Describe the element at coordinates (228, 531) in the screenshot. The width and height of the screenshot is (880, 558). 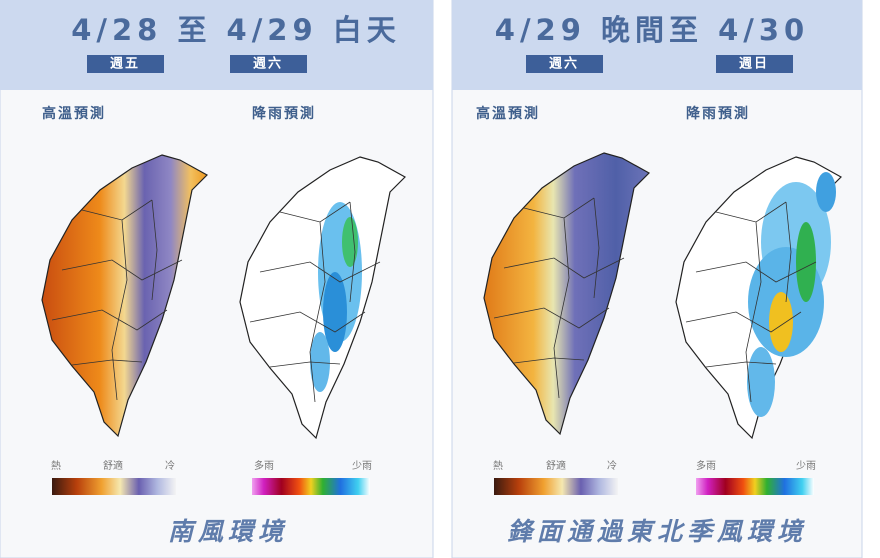
I see `panel-footer: 南風環境` at that location.